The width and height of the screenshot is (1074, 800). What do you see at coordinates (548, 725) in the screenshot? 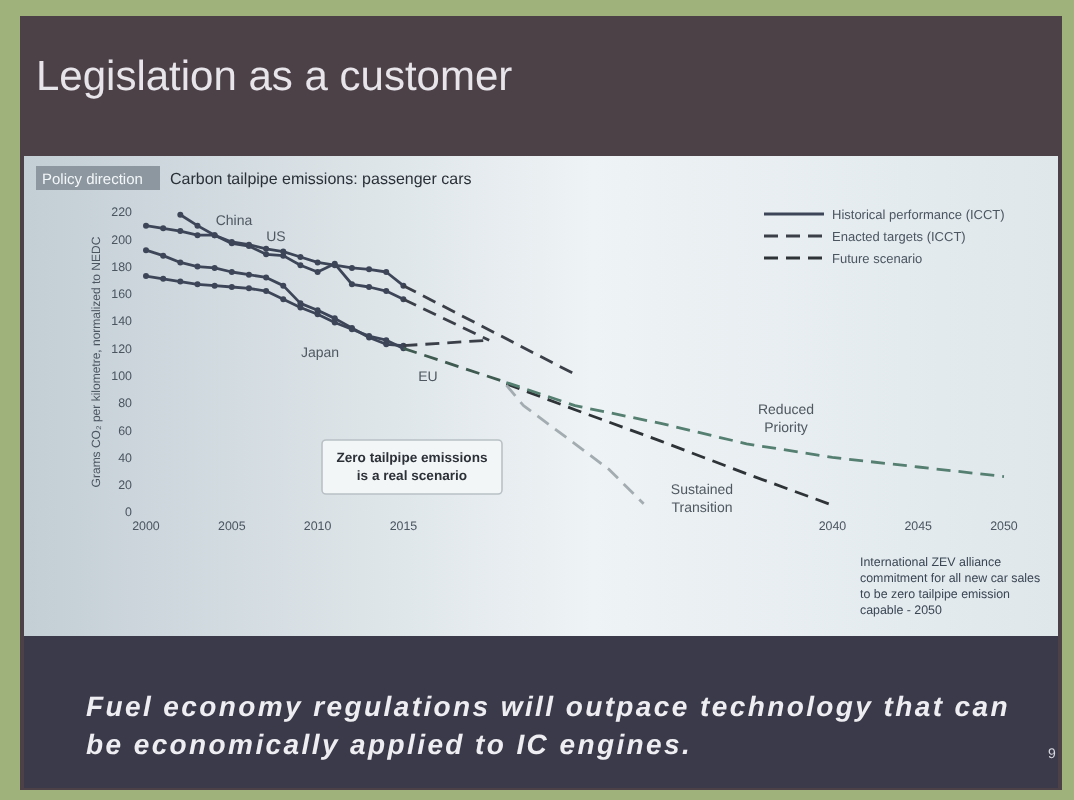
I see `text: Fuel economy regulations will outpace technology that can be economically applied to IC engines.` at bounding box center [548, 725].